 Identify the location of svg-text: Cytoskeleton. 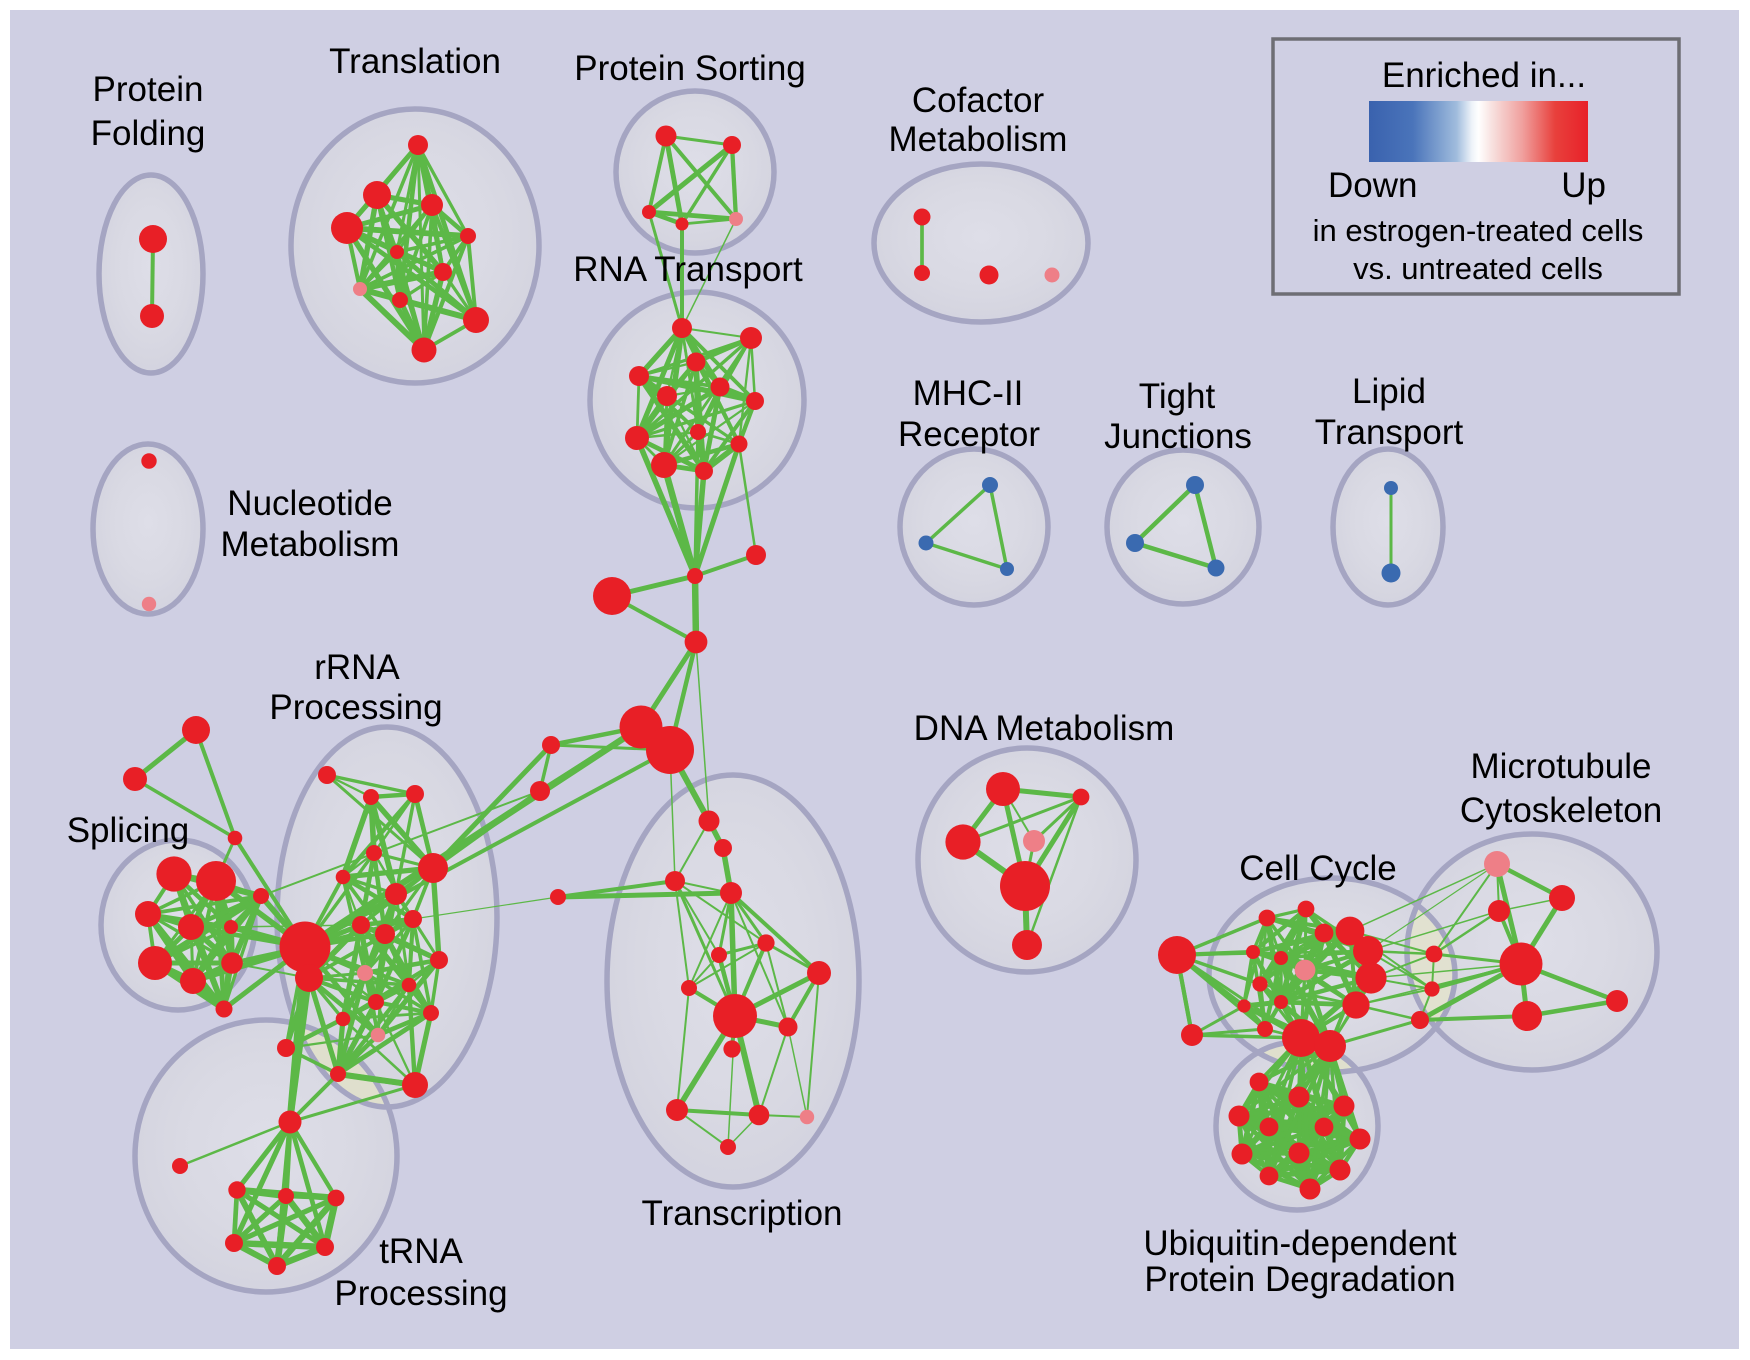
(1561, 810).